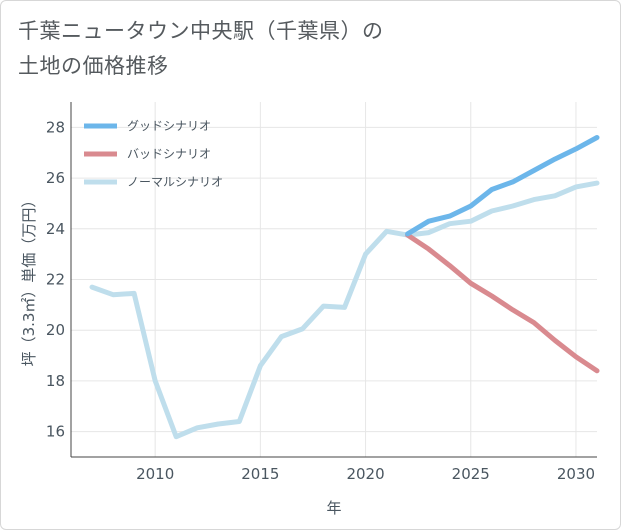  I want to click on x-axis-title: 年, so click(333, 508).